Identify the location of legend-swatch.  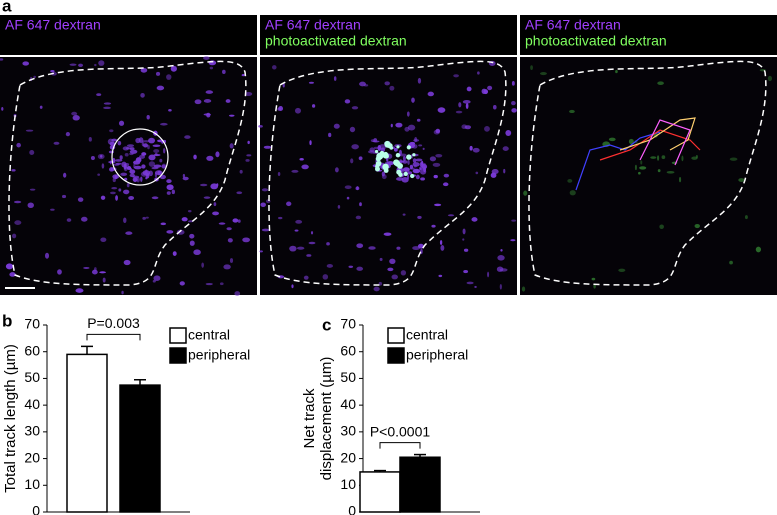
(396, 335).